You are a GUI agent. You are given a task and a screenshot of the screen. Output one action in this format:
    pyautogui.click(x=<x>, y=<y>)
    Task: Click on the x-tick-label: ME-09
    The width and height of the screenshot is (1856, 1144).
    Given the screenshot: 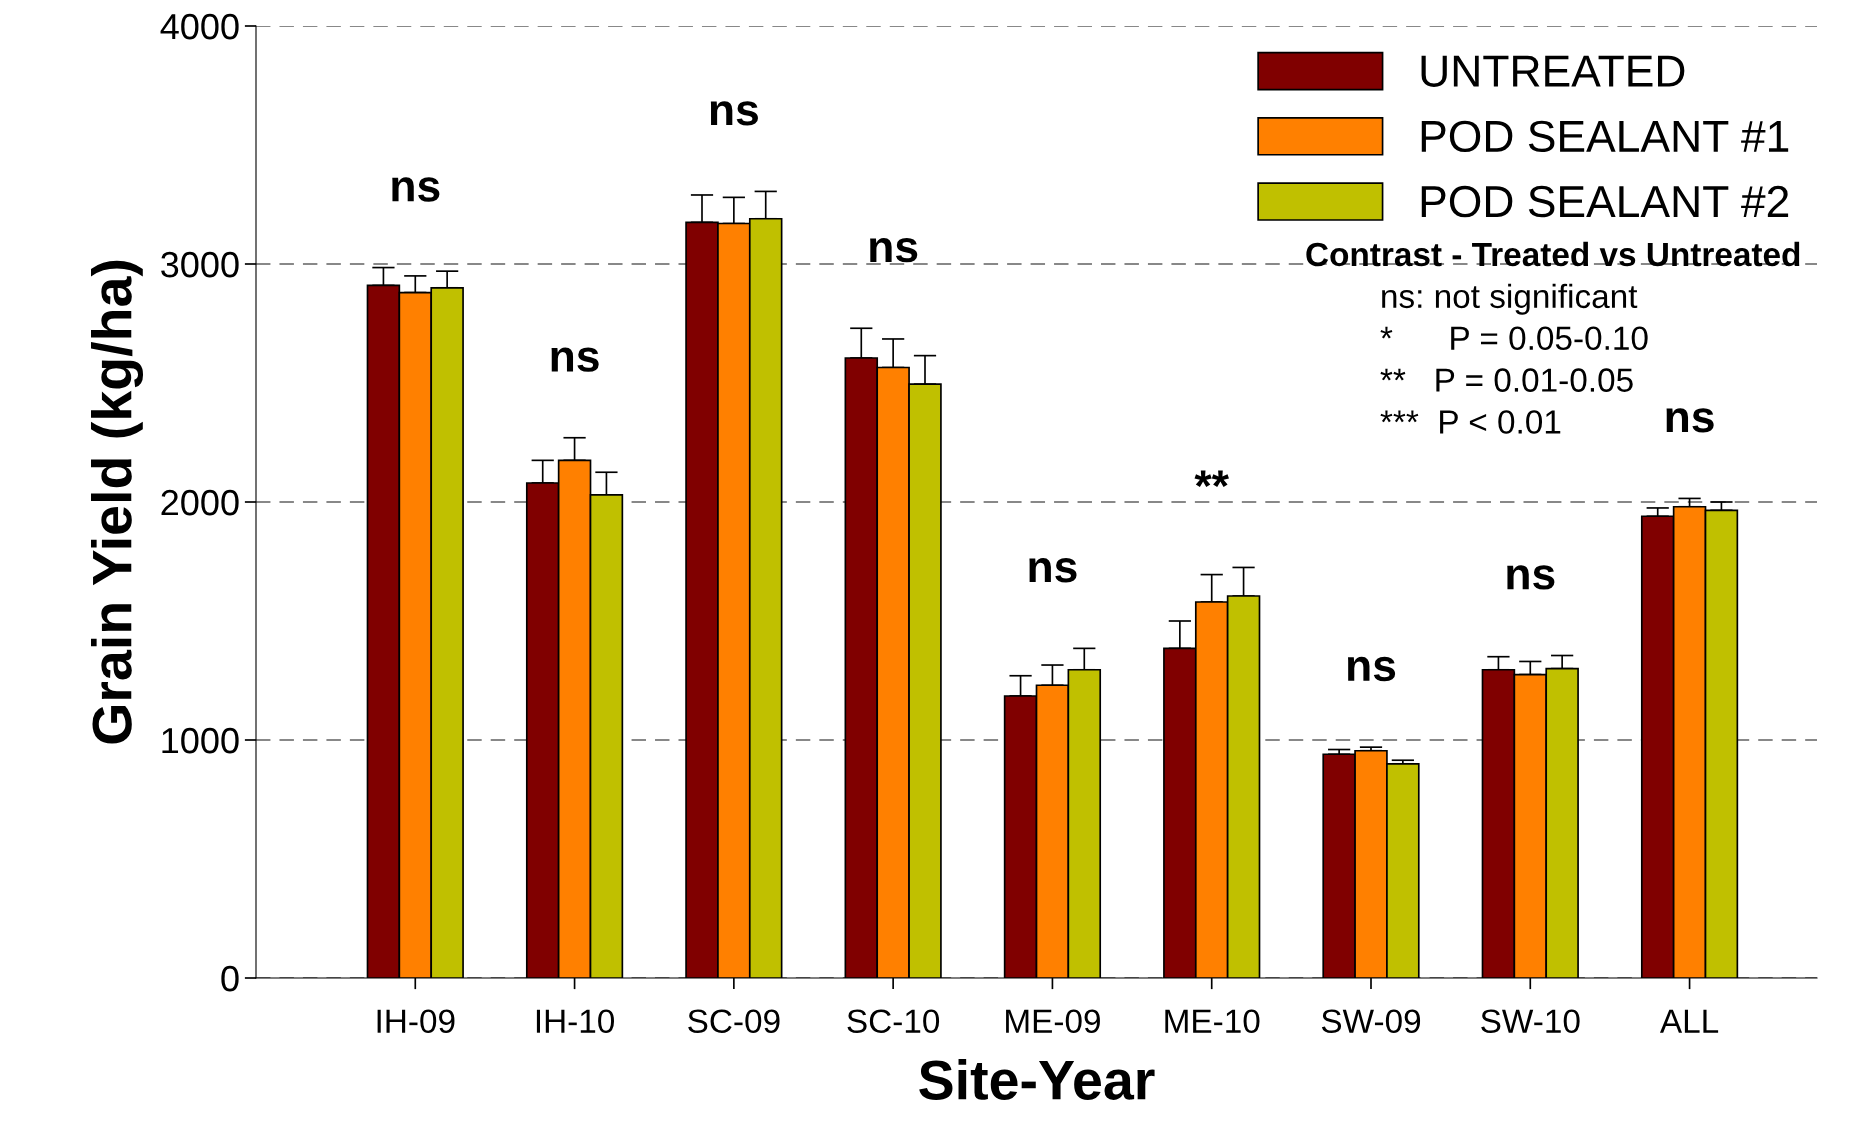 What is the action you would take?
    pyautogui.click(x=1053, y=1021)
    